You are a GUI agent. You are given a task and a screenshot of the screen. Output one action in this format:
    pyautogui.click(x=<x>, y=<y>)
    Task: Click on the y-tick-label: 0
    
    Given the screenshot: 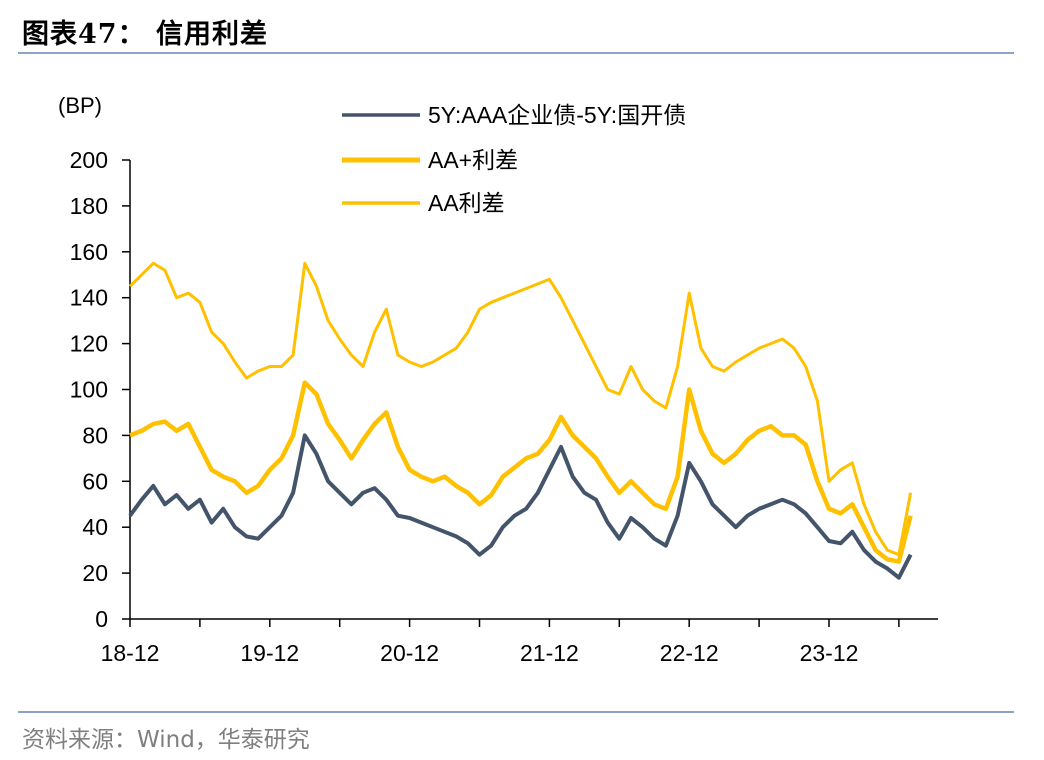 What is the action you would take?
    pyautogui.click(x=101, y=619)
    